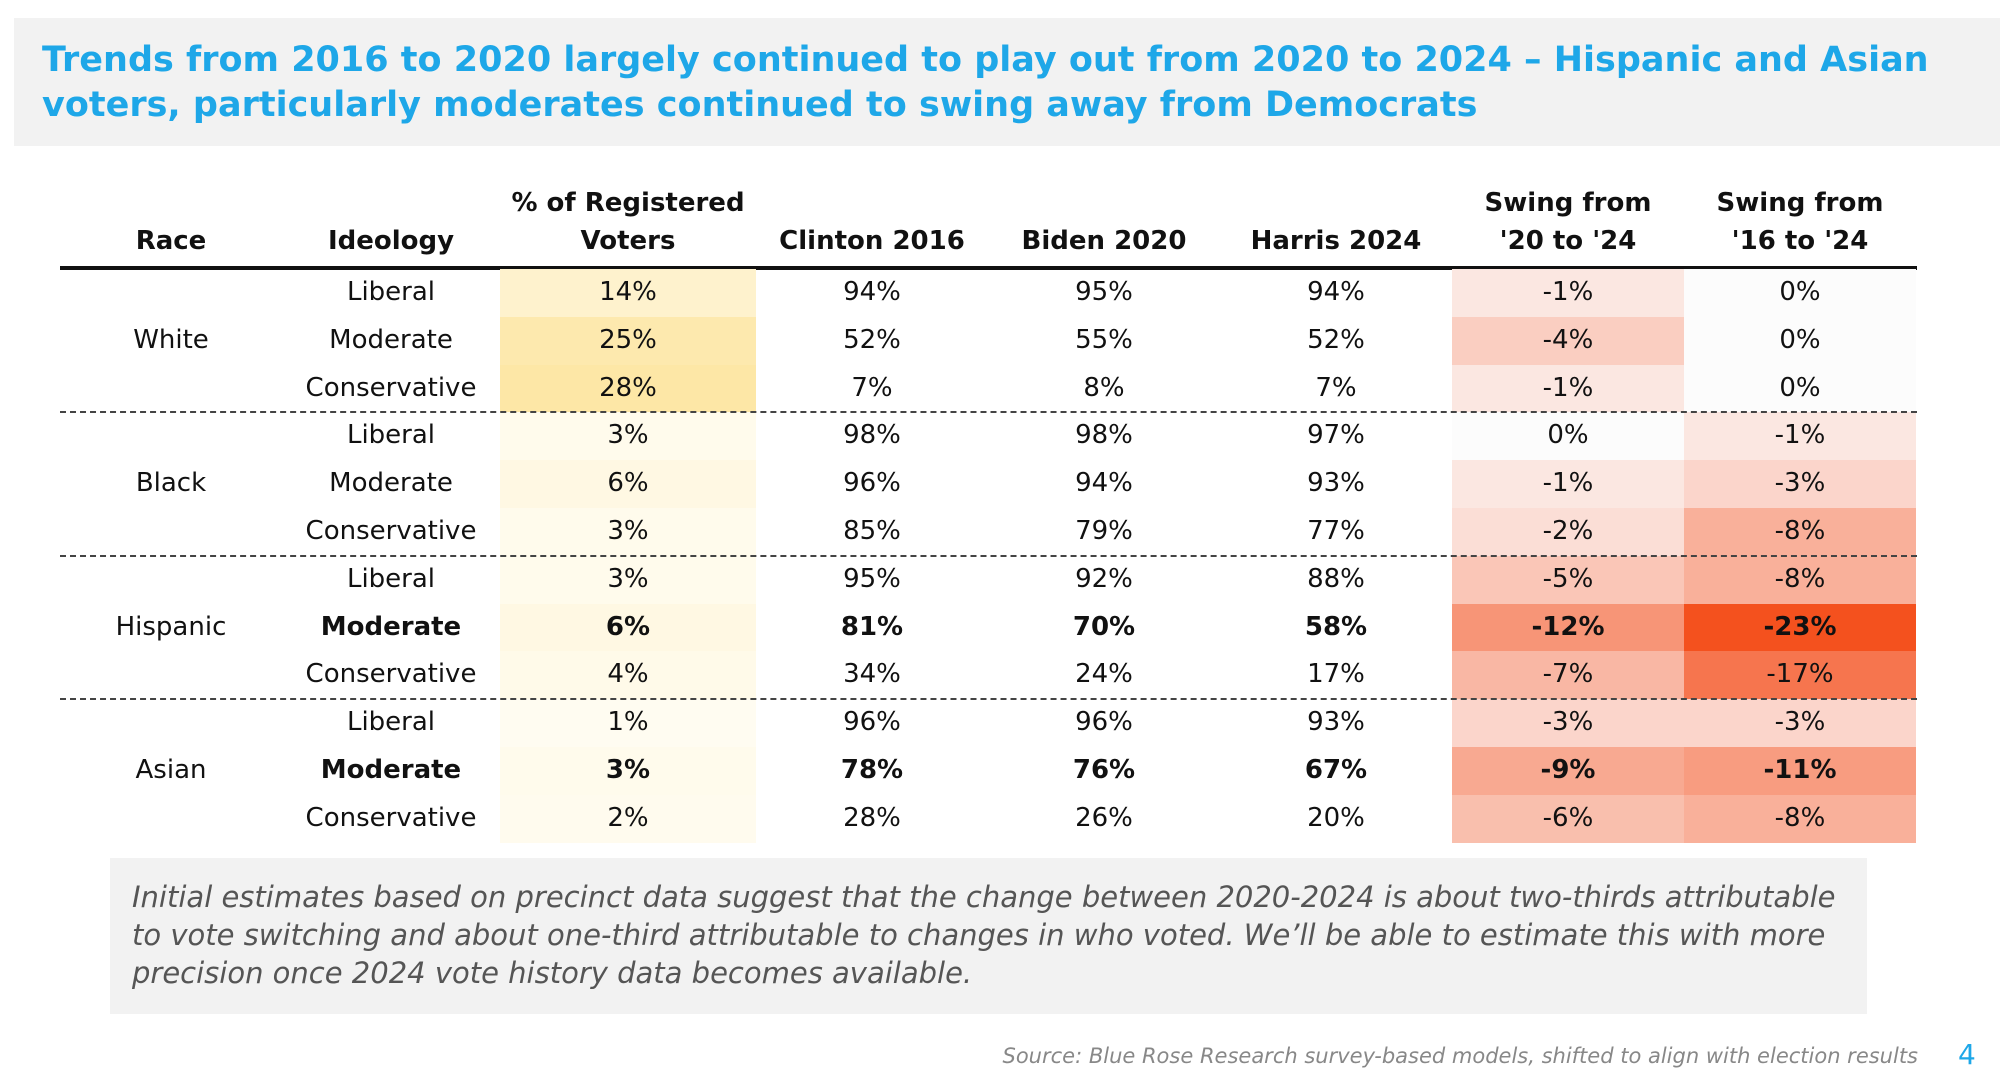 This screenshot has width=2000, height=1091. I want to click on cell-swing-20-24: -2%, so click(1568, 532).